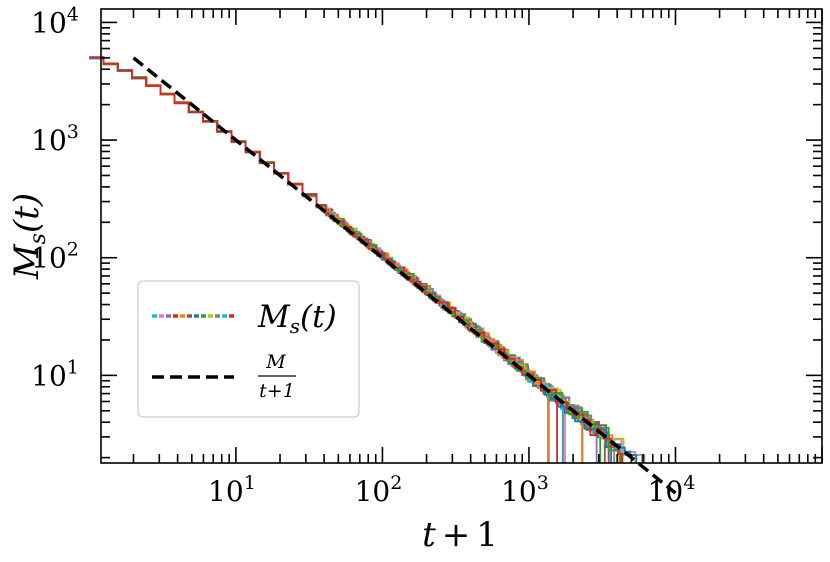 This screenshot has height=562, width=830. Describe the element at coordinates (277, 391) in the screenshot. I see `legend-label-reference-denominator: t+1` at that location.